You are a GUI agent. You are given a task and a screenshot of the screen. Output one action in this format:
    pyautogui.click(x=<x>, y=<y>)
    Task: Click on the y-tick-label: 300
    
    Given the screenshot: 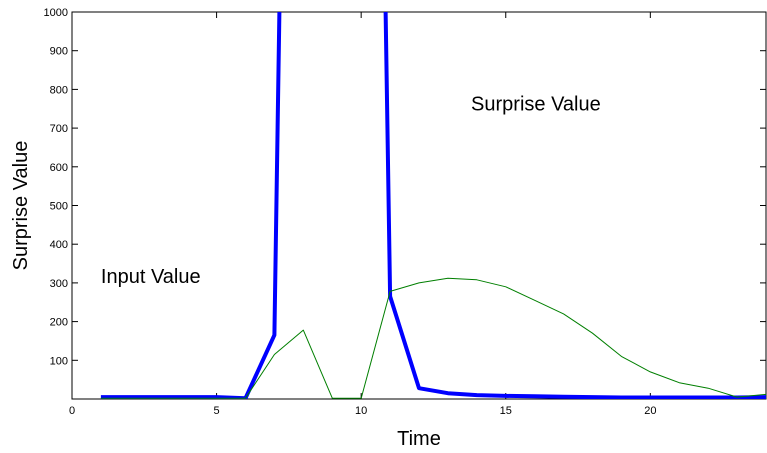 What is the action you would take?
    pyautogui.click(x=59, y=284)
    